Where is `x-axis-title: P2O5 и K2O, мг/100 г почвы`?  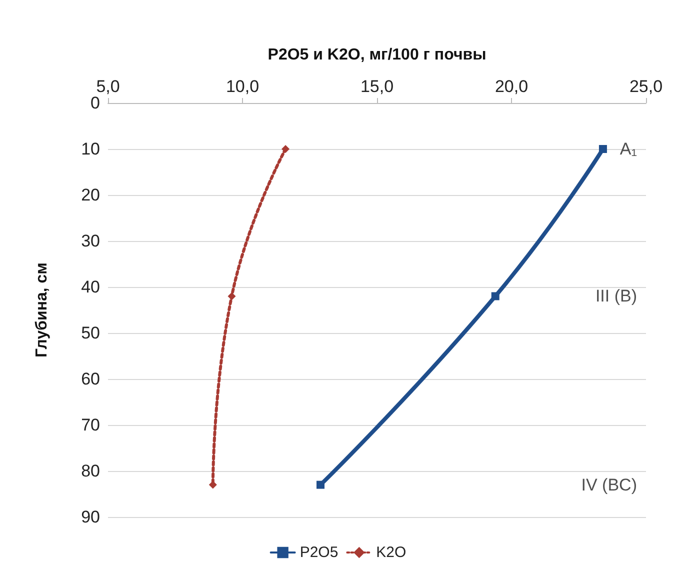 x-axis-title: P2O5 и K2O, мг/100 г почвы is located at coordinates (377, 55).